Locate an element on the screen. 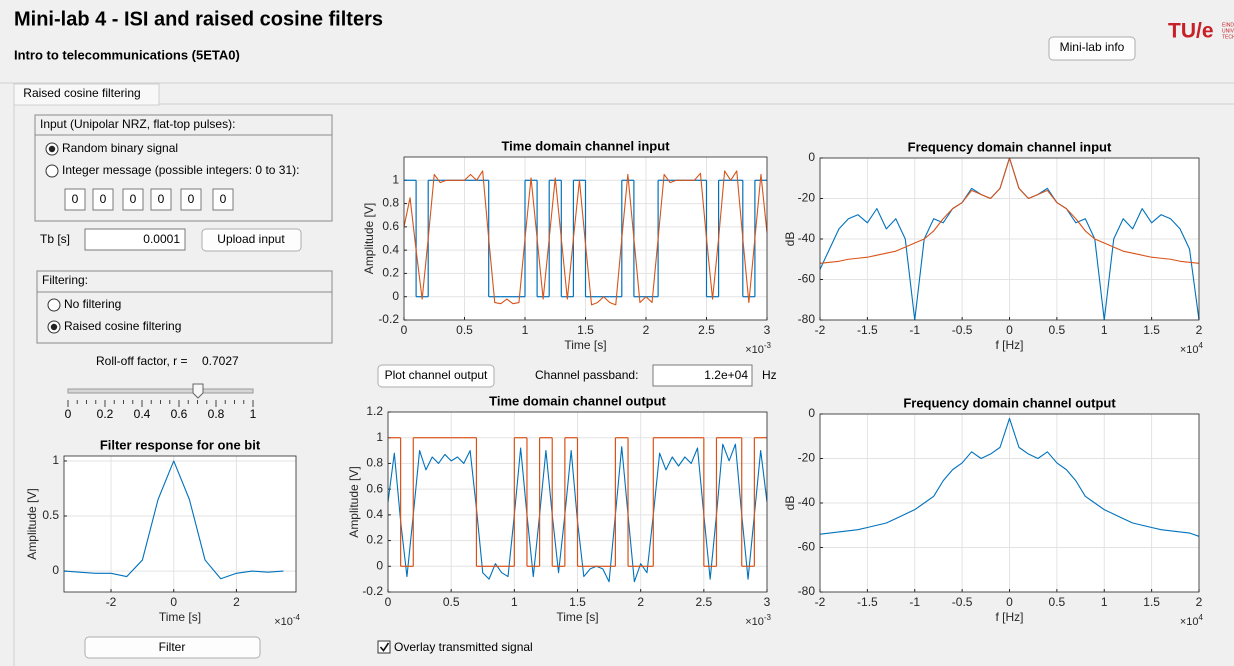  x-multiplier: ×10⁻⁴ is located at coordinates (287, 620).